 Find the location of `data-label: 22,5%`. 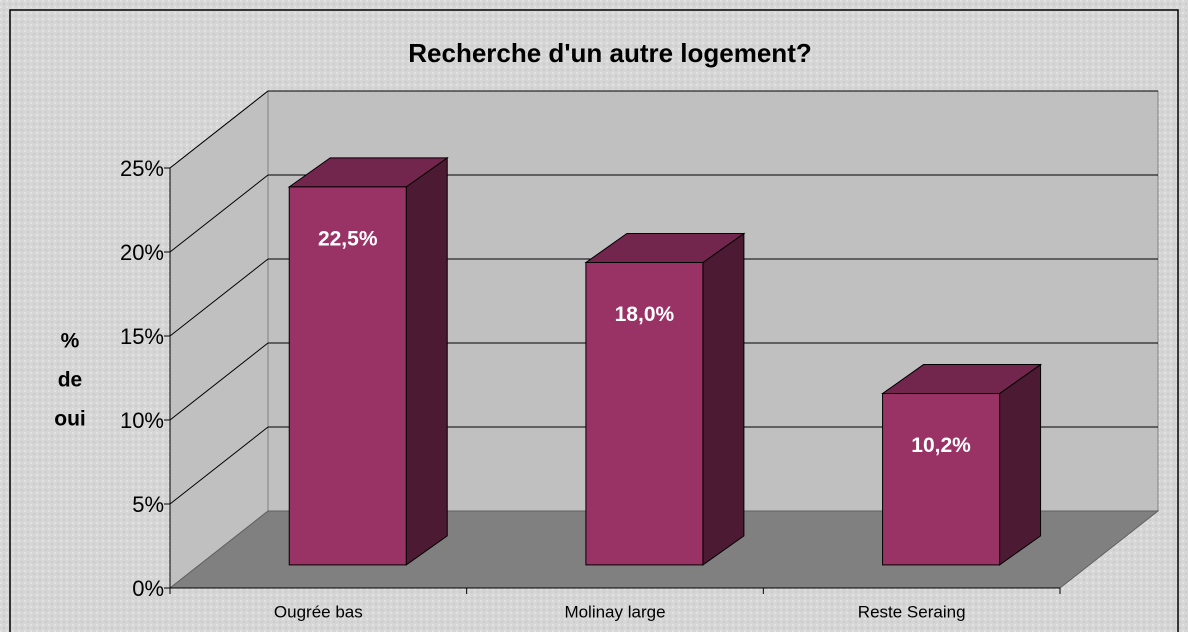

data-label: 22,5% is located at coordinates (348, 238).